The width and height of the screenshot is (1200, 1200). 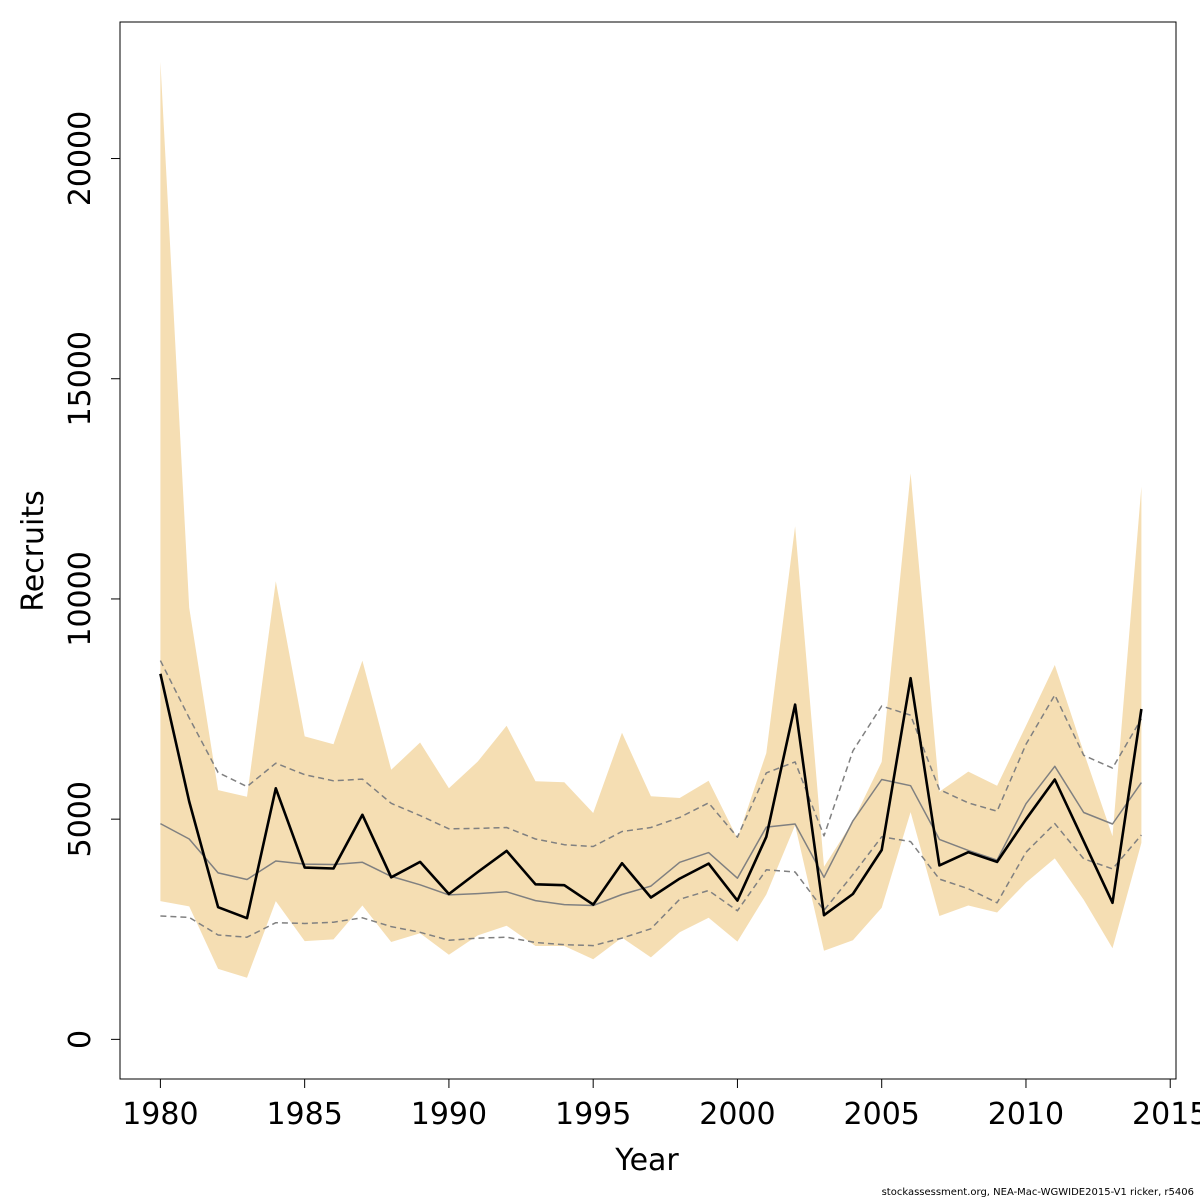 I want to click on y-axis: 0 5000 10000 15000 20000, so click(x=92, y=580).